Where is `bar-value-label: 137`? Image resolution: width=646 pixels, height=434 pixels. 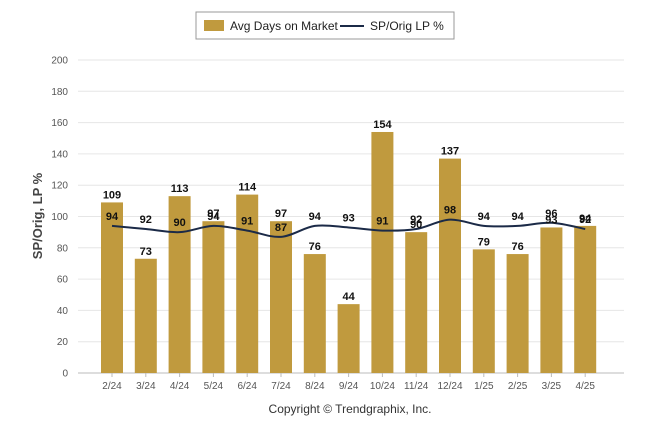 bar-value-label: 137 is located at coordinates (450, 152).